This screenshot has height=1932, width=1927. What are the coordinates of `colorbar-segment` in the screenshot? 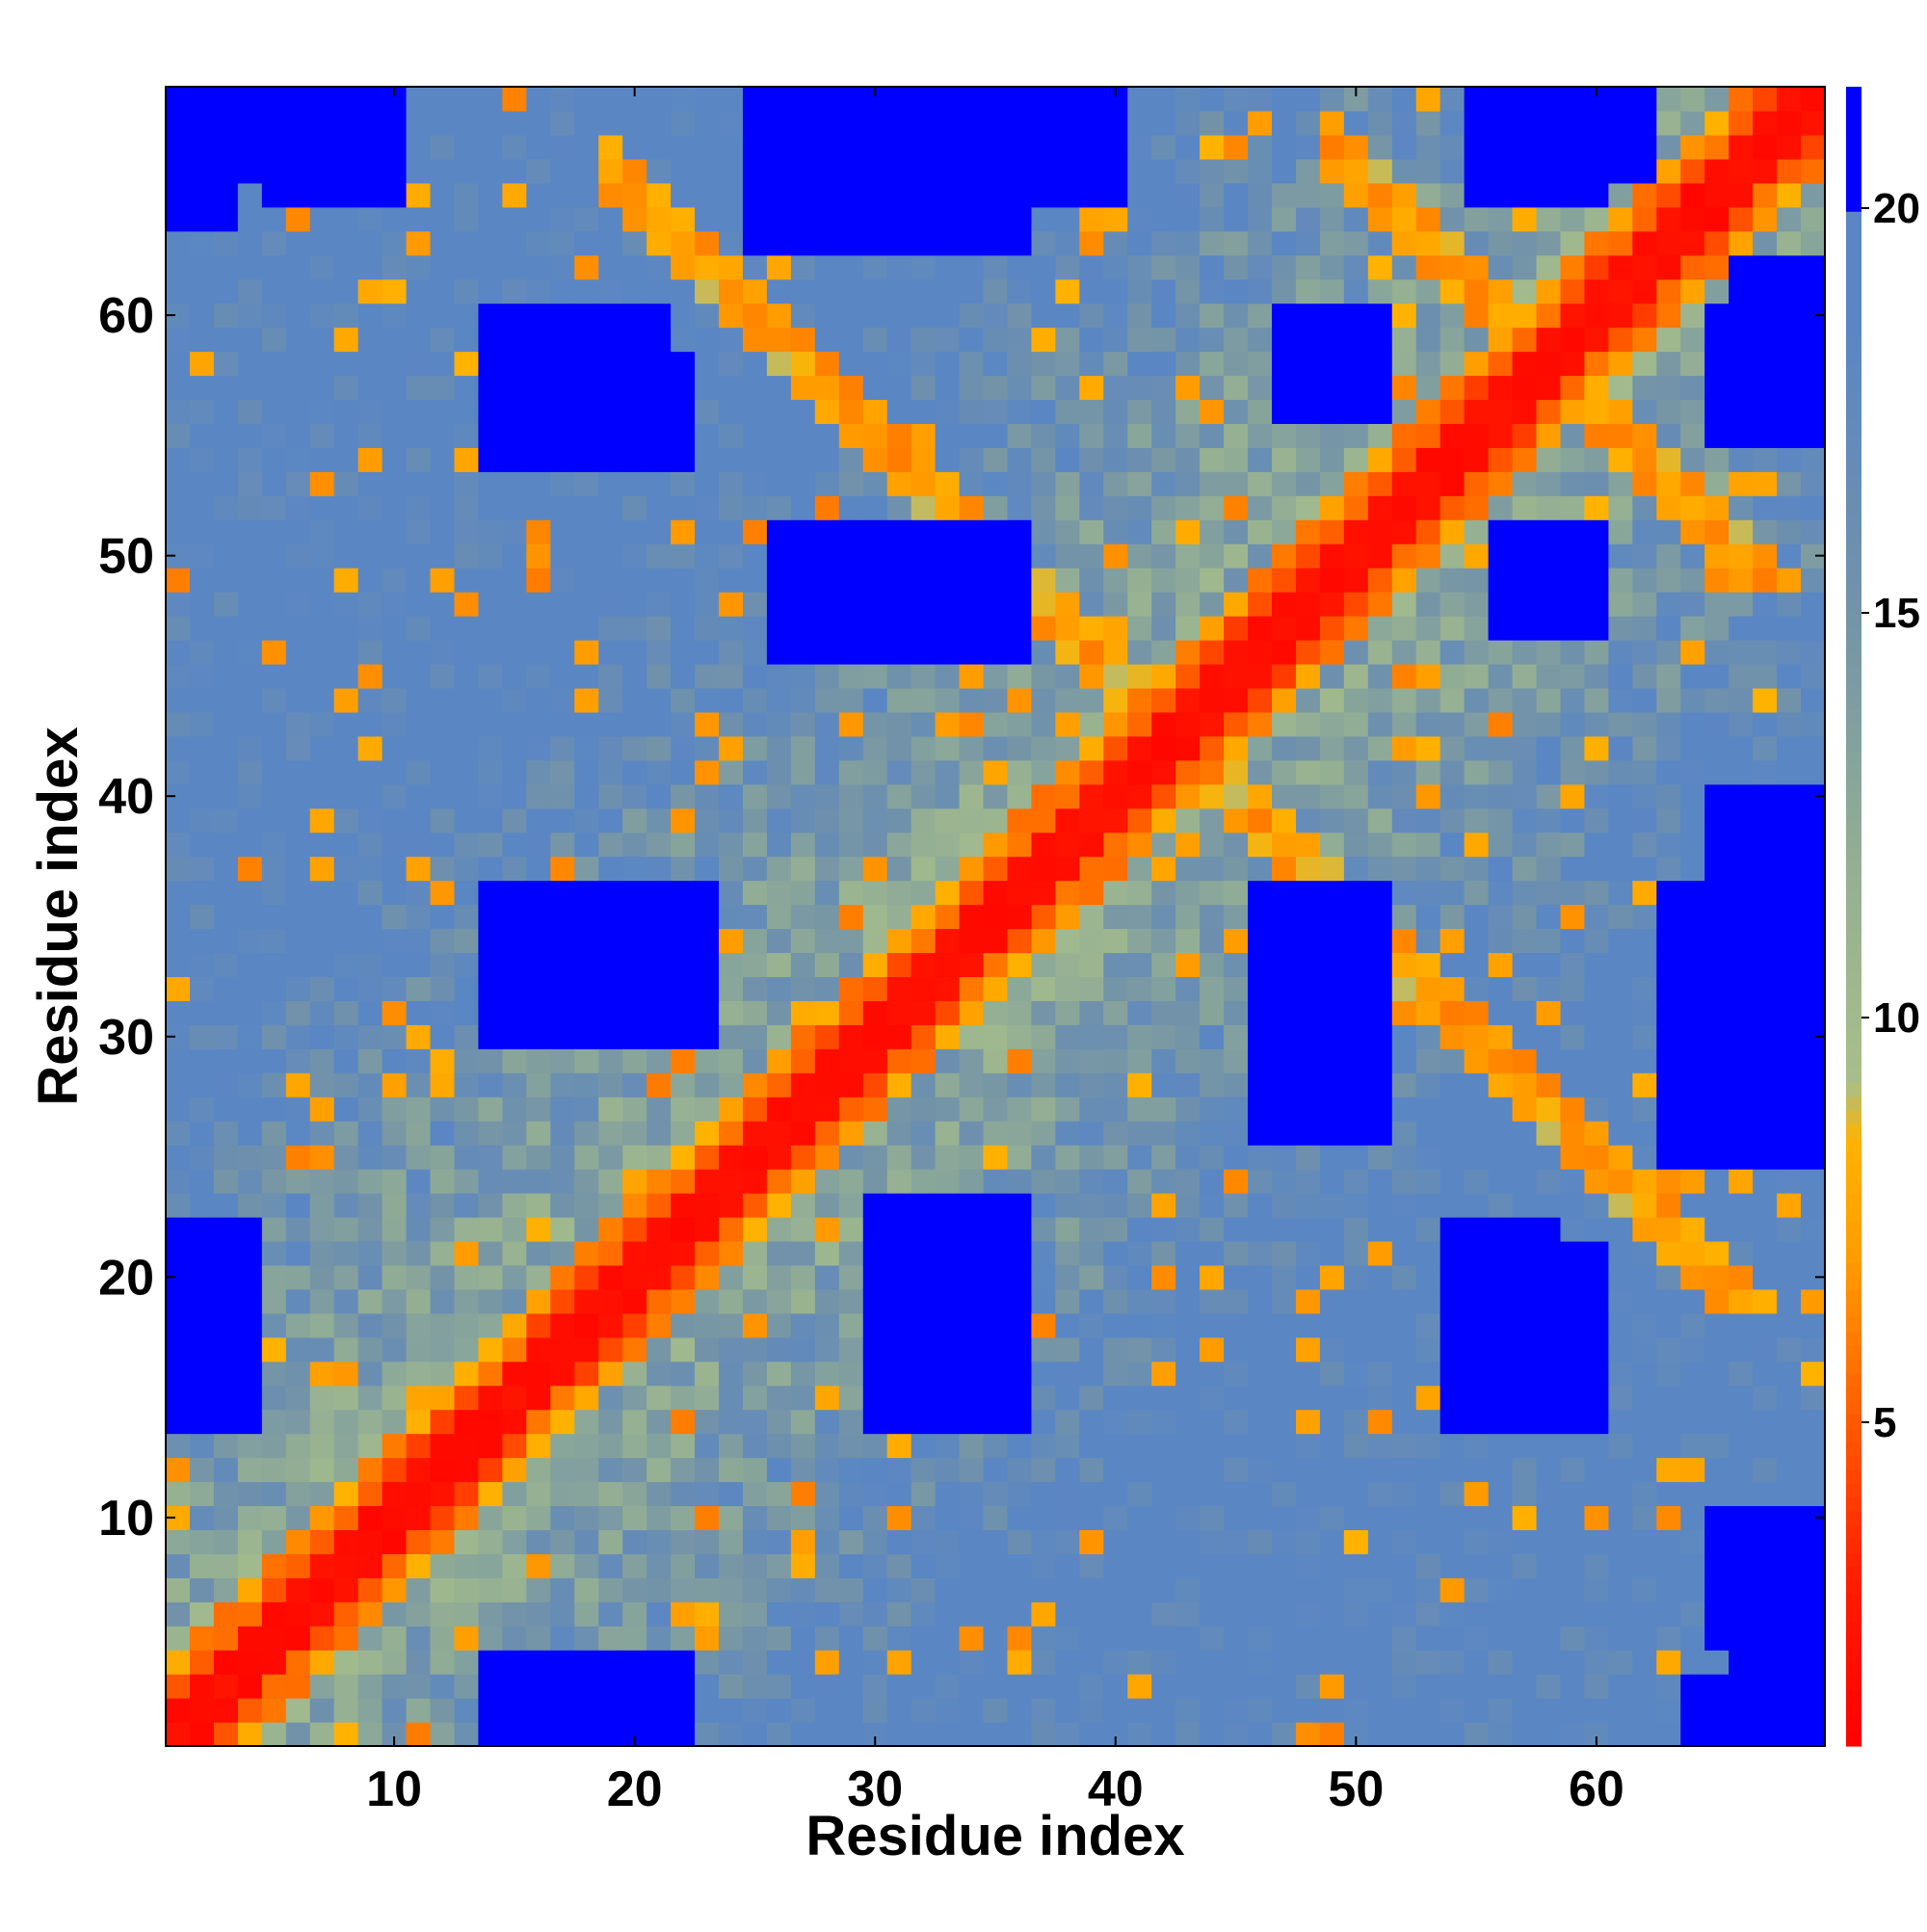 It's located at (1854, 1117).